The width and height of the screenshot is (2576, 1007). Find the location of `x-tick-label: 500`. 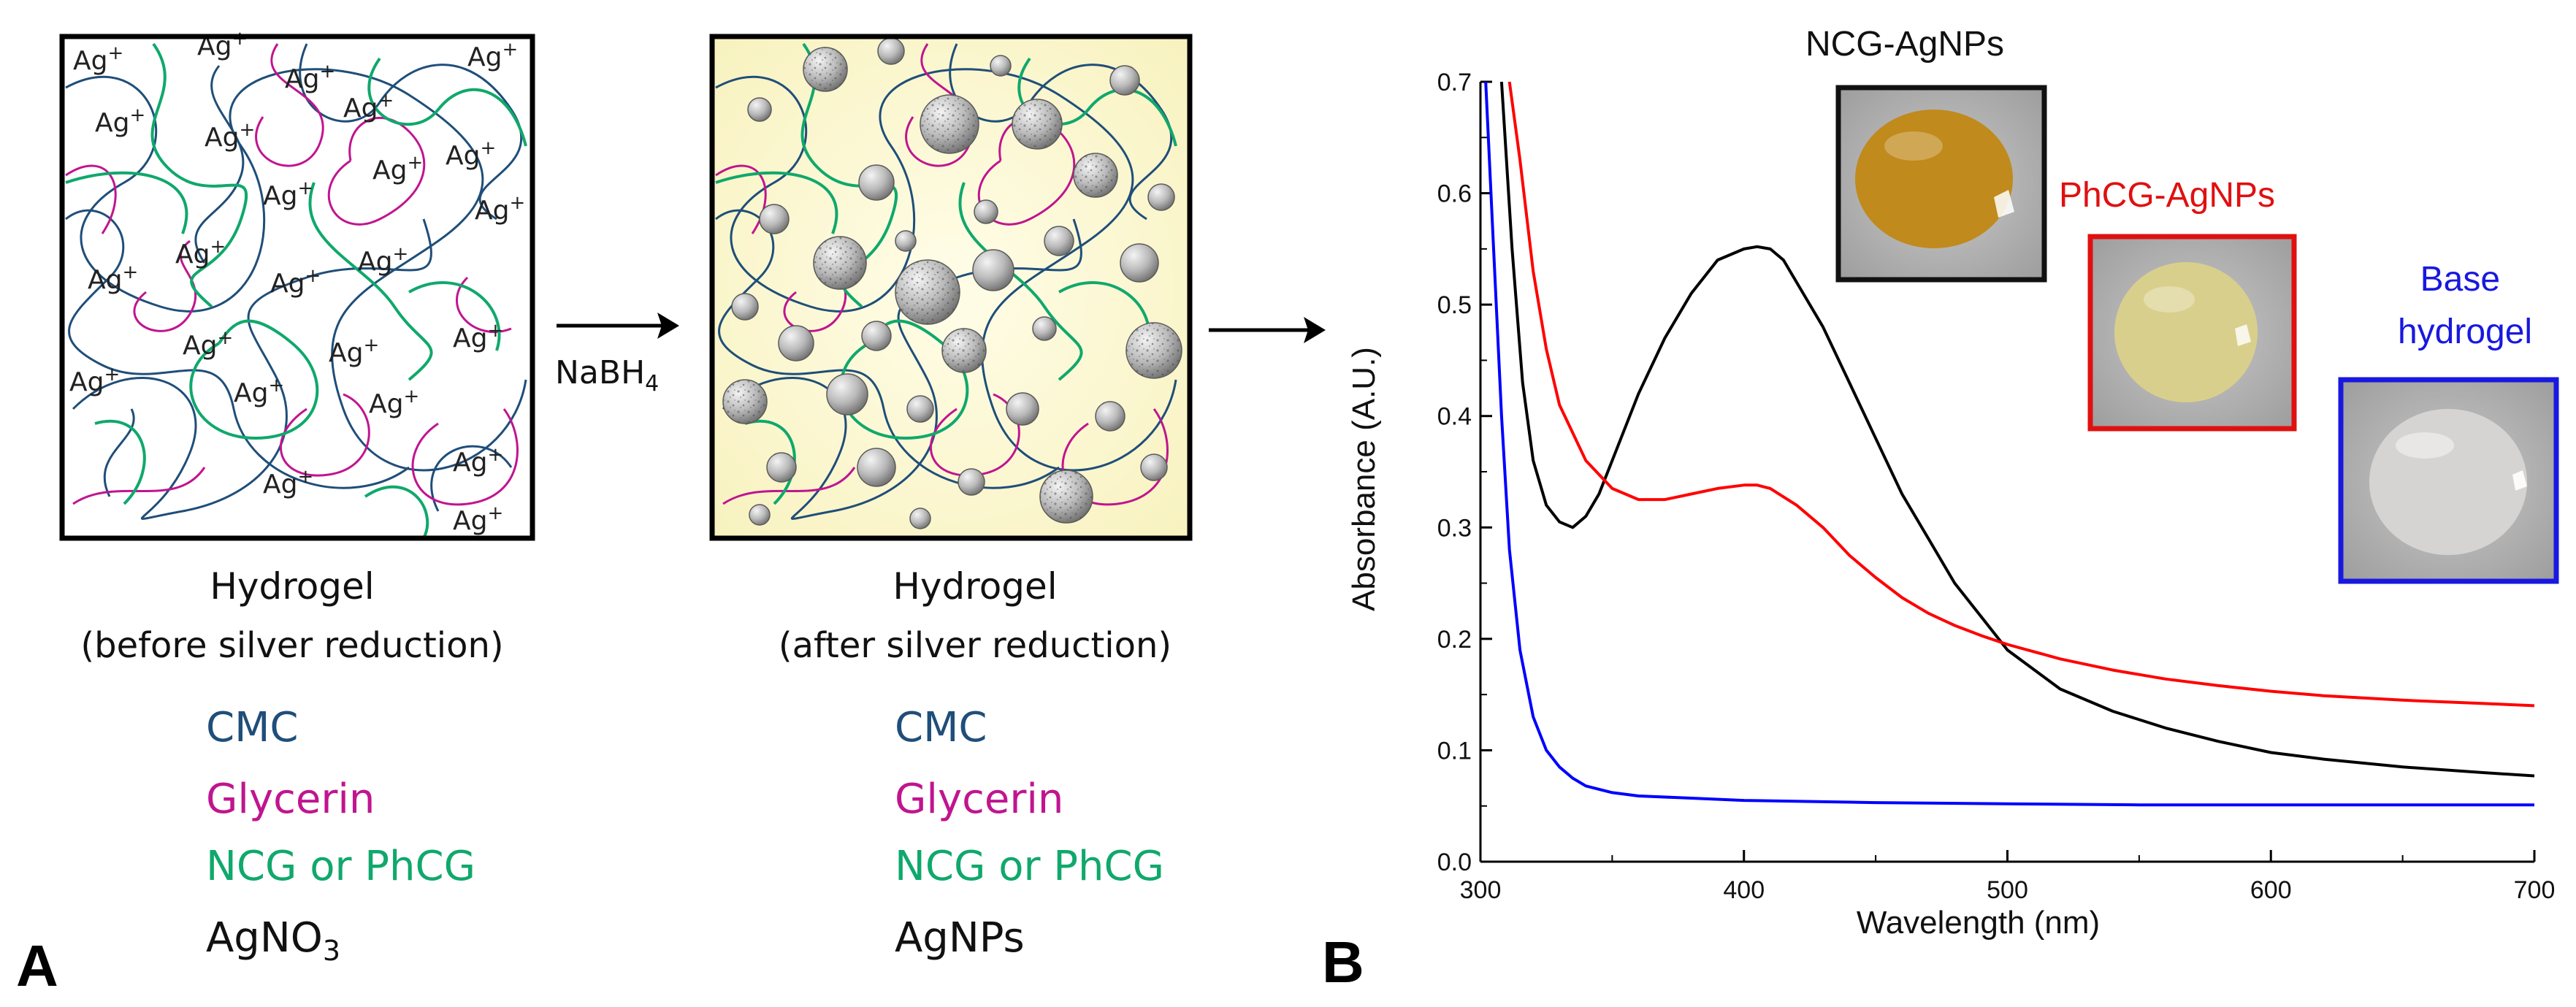

x-tick-label: 500 is located at coordinates (2007, 890).